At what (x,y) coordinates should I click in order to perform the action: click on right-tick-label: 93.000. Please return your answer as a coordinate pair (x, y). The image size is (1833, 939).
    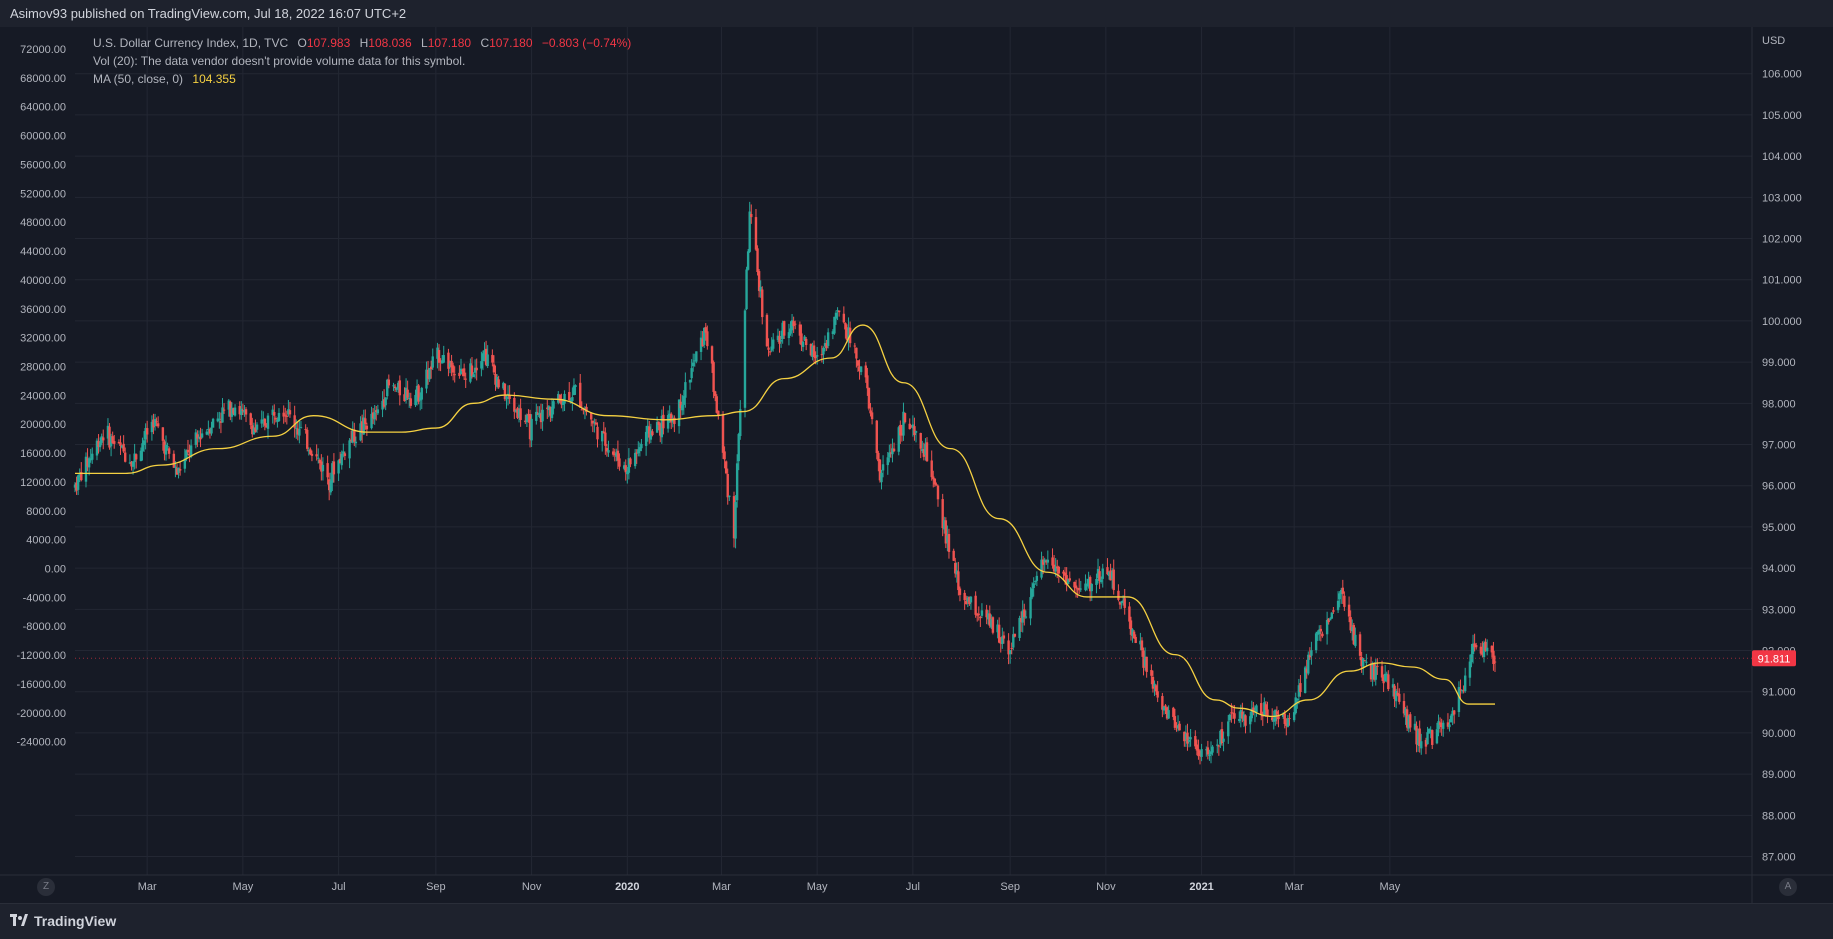
    Looking at the image, I should click on (1779, 610).